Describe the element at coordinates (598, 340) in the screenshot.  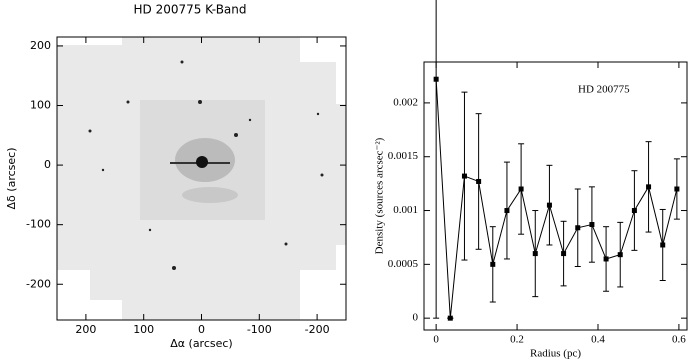
I see `x-tick-label: 0.4` at that location.